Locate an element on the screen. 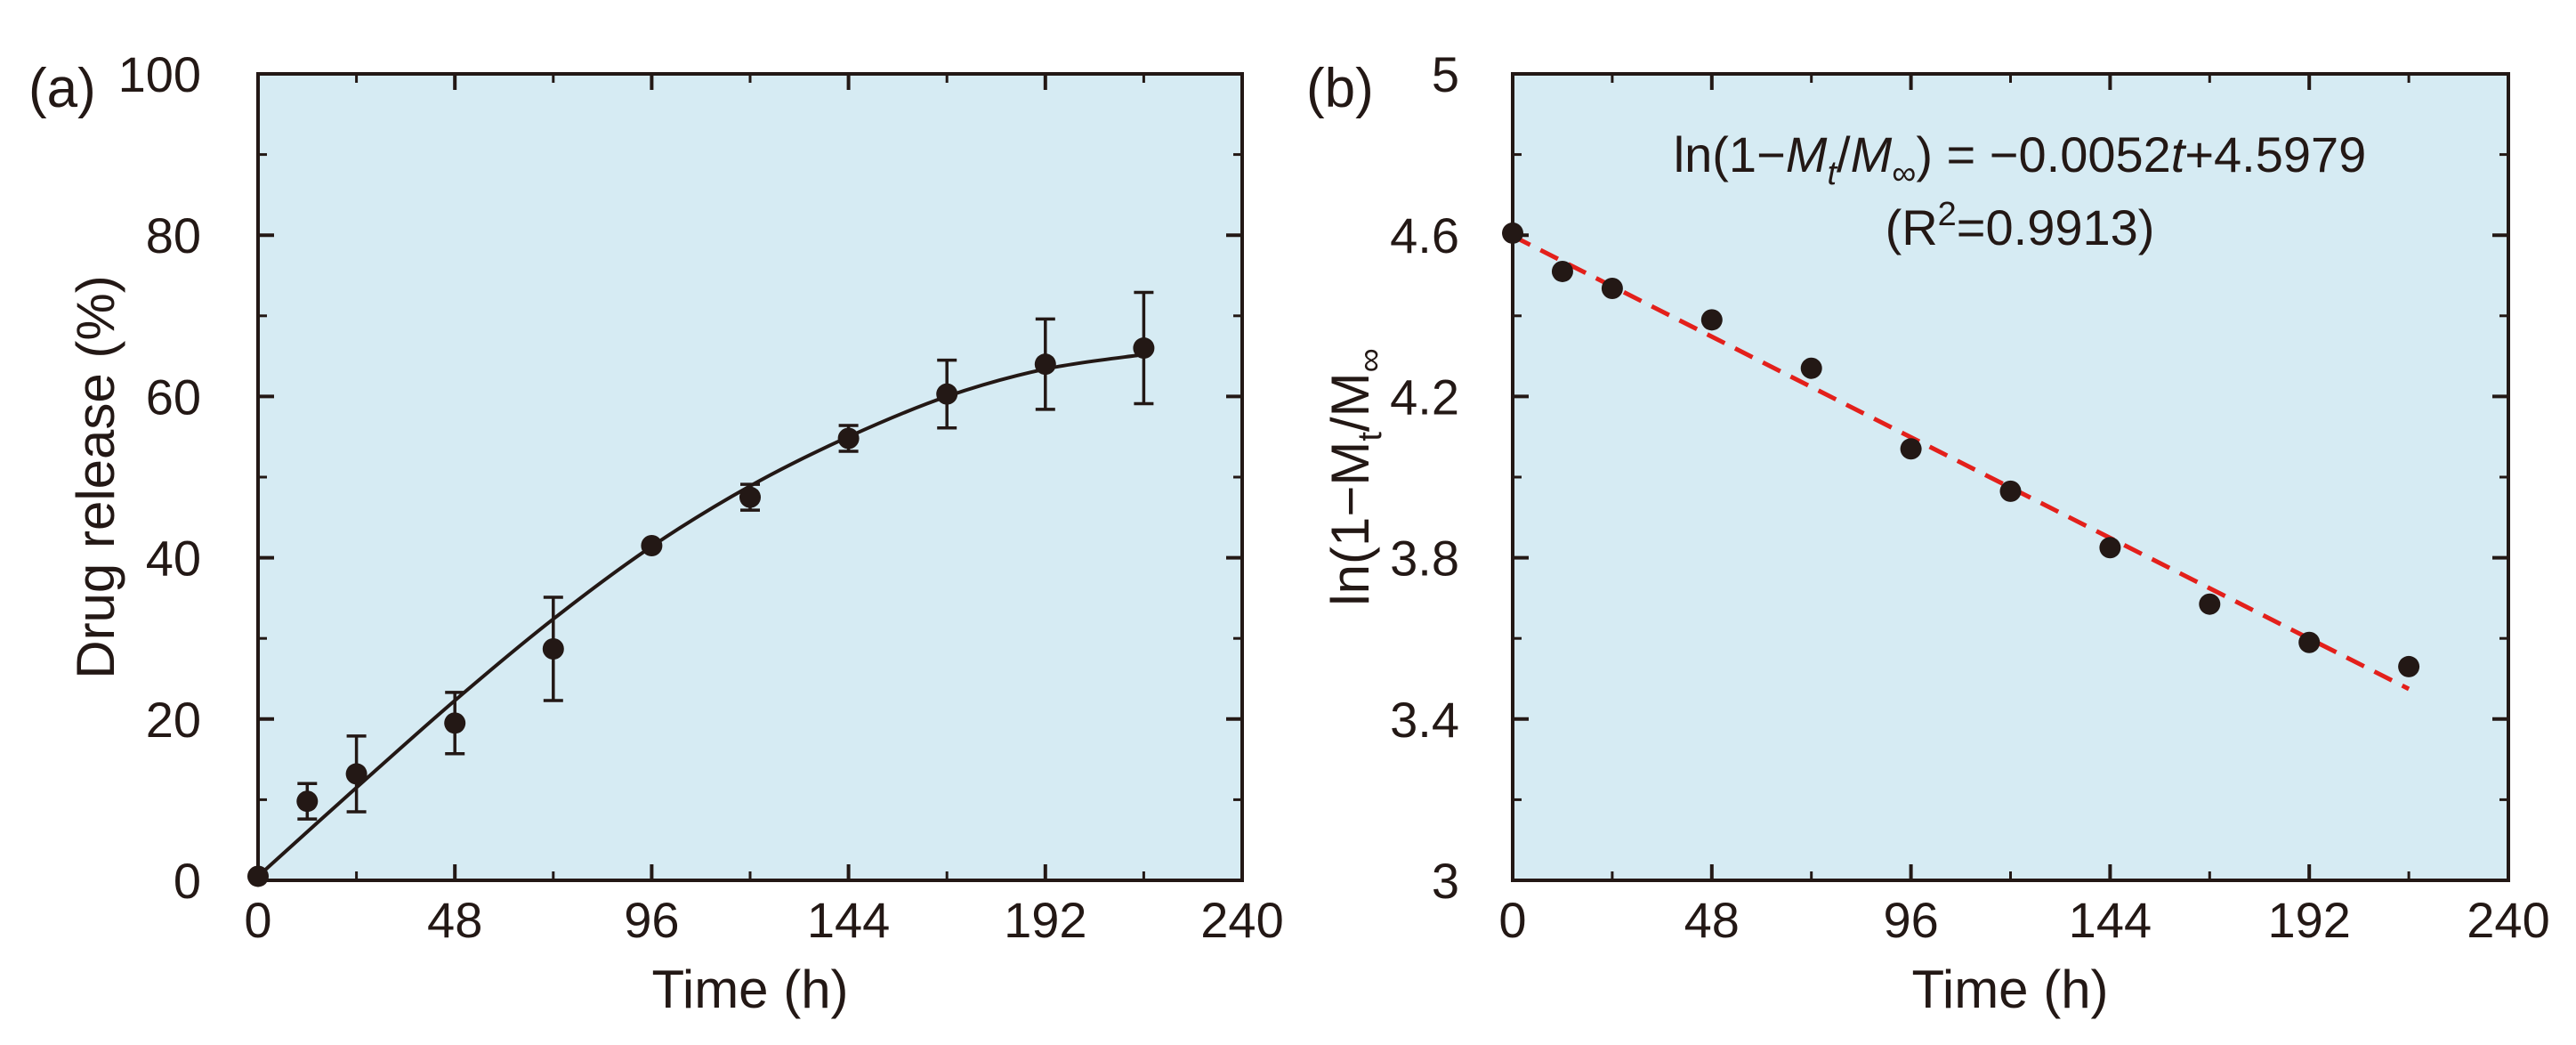  r-squared: (R2=0.9913) is located at coordinates (2020, 225).